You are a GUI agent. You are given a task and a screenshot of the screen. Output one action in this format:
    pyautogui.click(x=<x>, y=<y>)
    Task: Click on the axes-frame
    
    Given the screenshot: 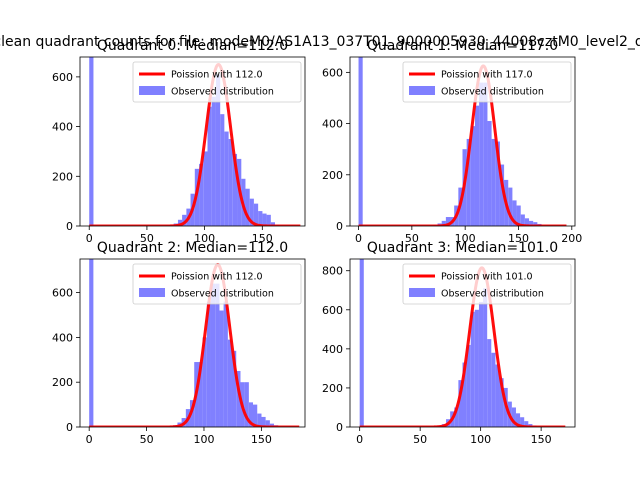 What is the action you would take?
    pyautogui.click(x=462, y=141)
    